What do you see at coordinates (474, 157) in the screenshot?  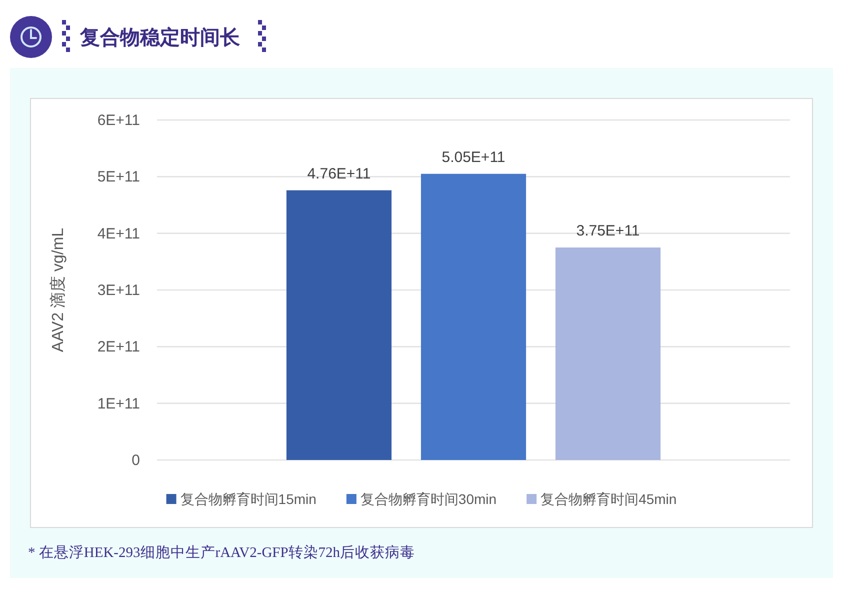 I see `data-label: 5.05E+11` at bounding box center [474, 157].